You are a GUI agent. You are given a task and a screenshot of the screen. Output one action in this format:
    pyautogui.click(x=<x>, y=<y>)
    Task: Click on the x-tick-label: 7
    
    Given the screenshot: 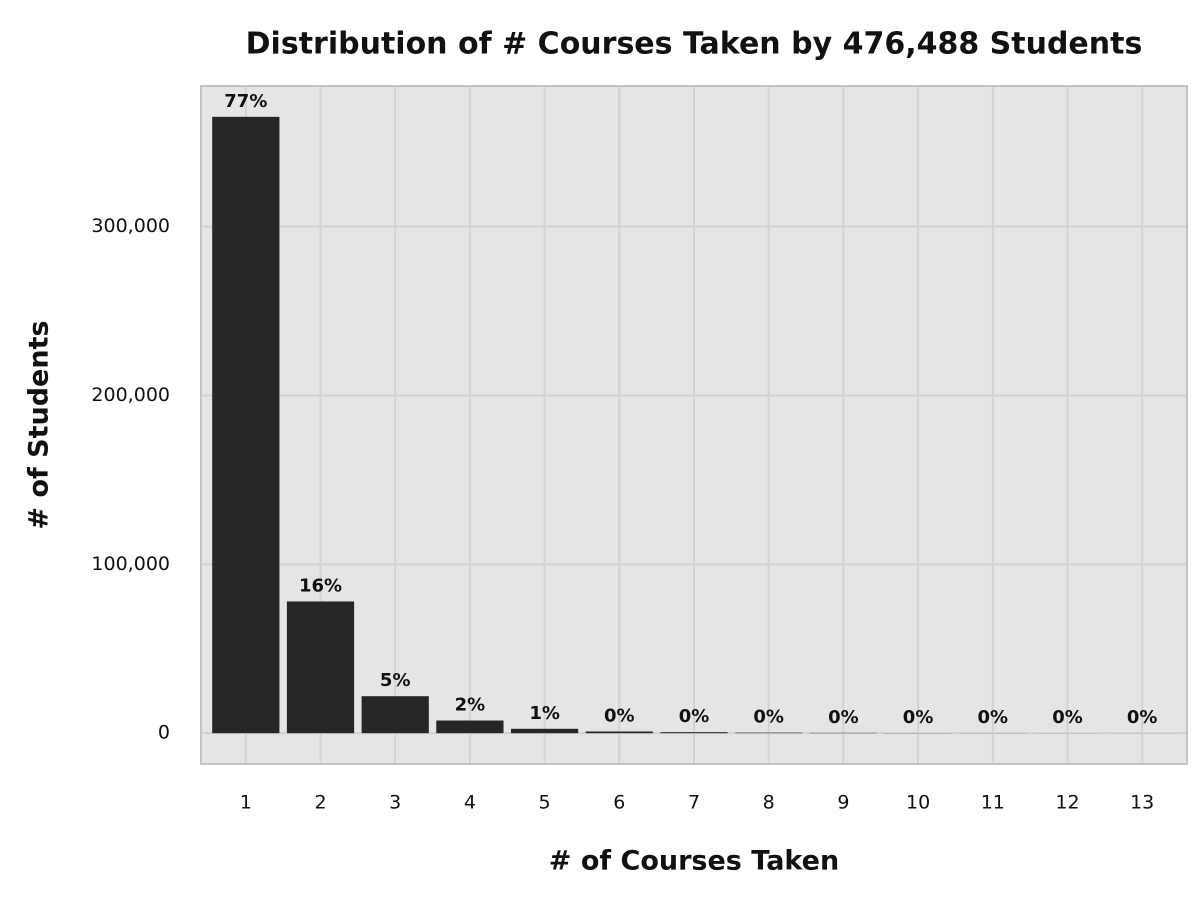 What is the action you would take?
    pyautogui.click(x=694, y=803)
    